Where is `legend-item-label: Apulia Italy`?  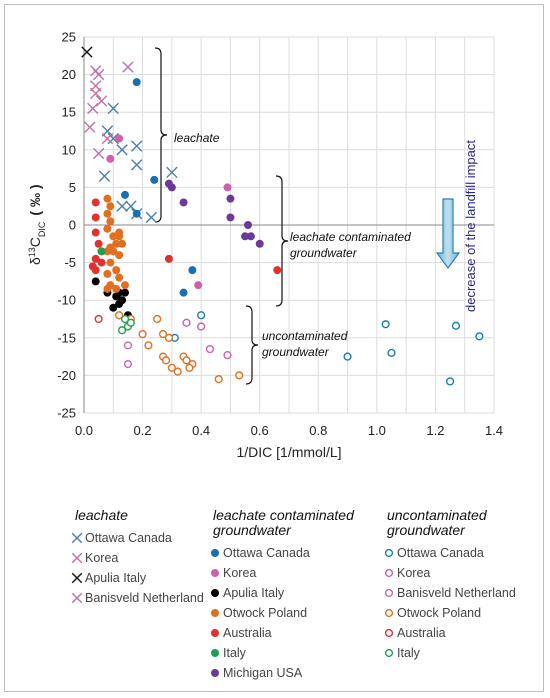
legend-item-label: Apulia Italy is located at coordinates (116, 578).